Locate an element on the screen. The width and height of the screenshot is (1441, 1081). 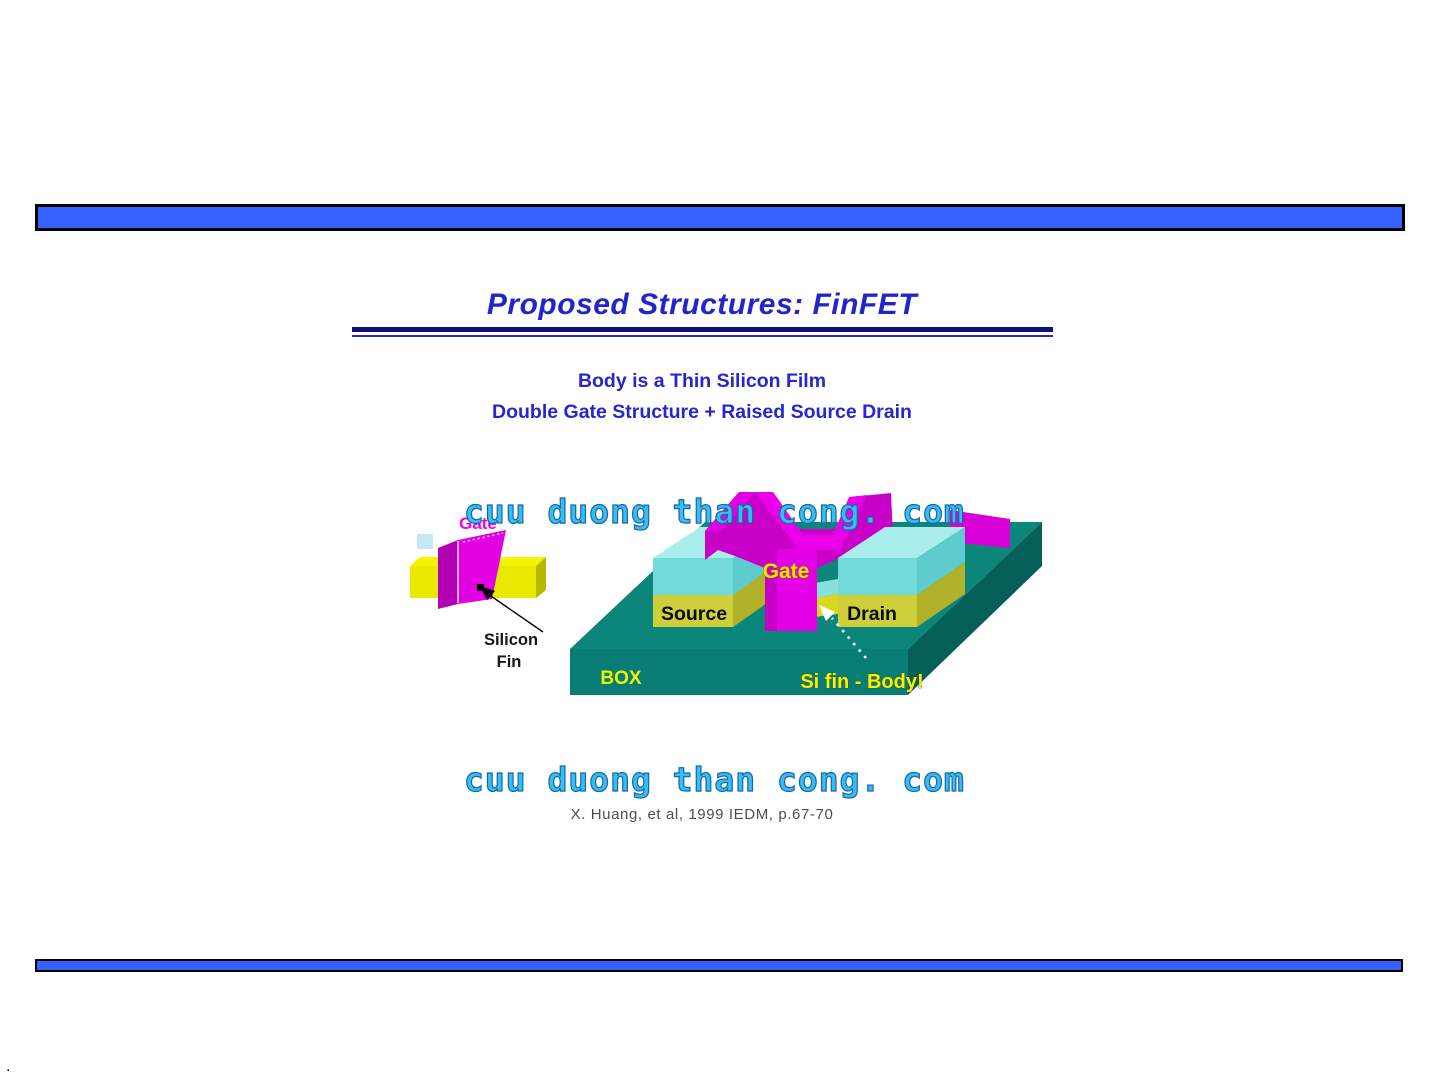
silicon-fin-label-line1: Silicon is located at coordinates (511, 640).